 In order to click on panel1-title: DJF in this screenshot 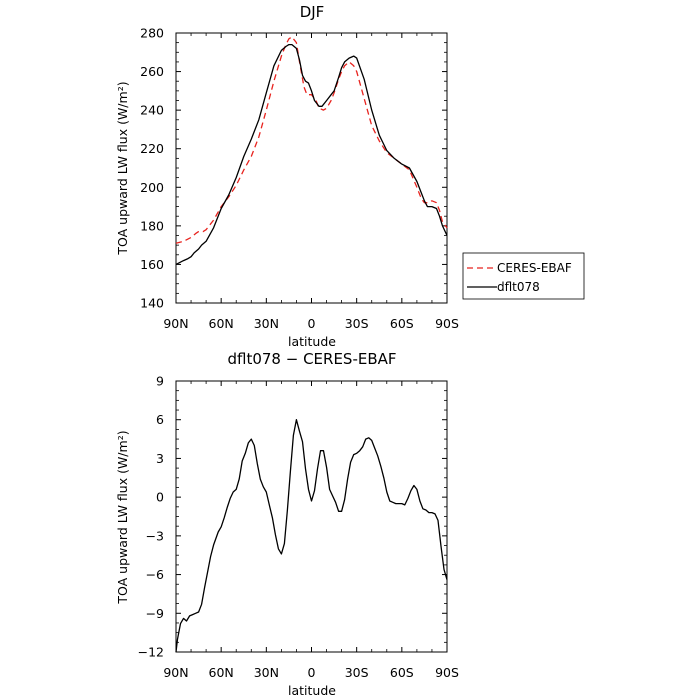, I will do `click(312, 12)`.